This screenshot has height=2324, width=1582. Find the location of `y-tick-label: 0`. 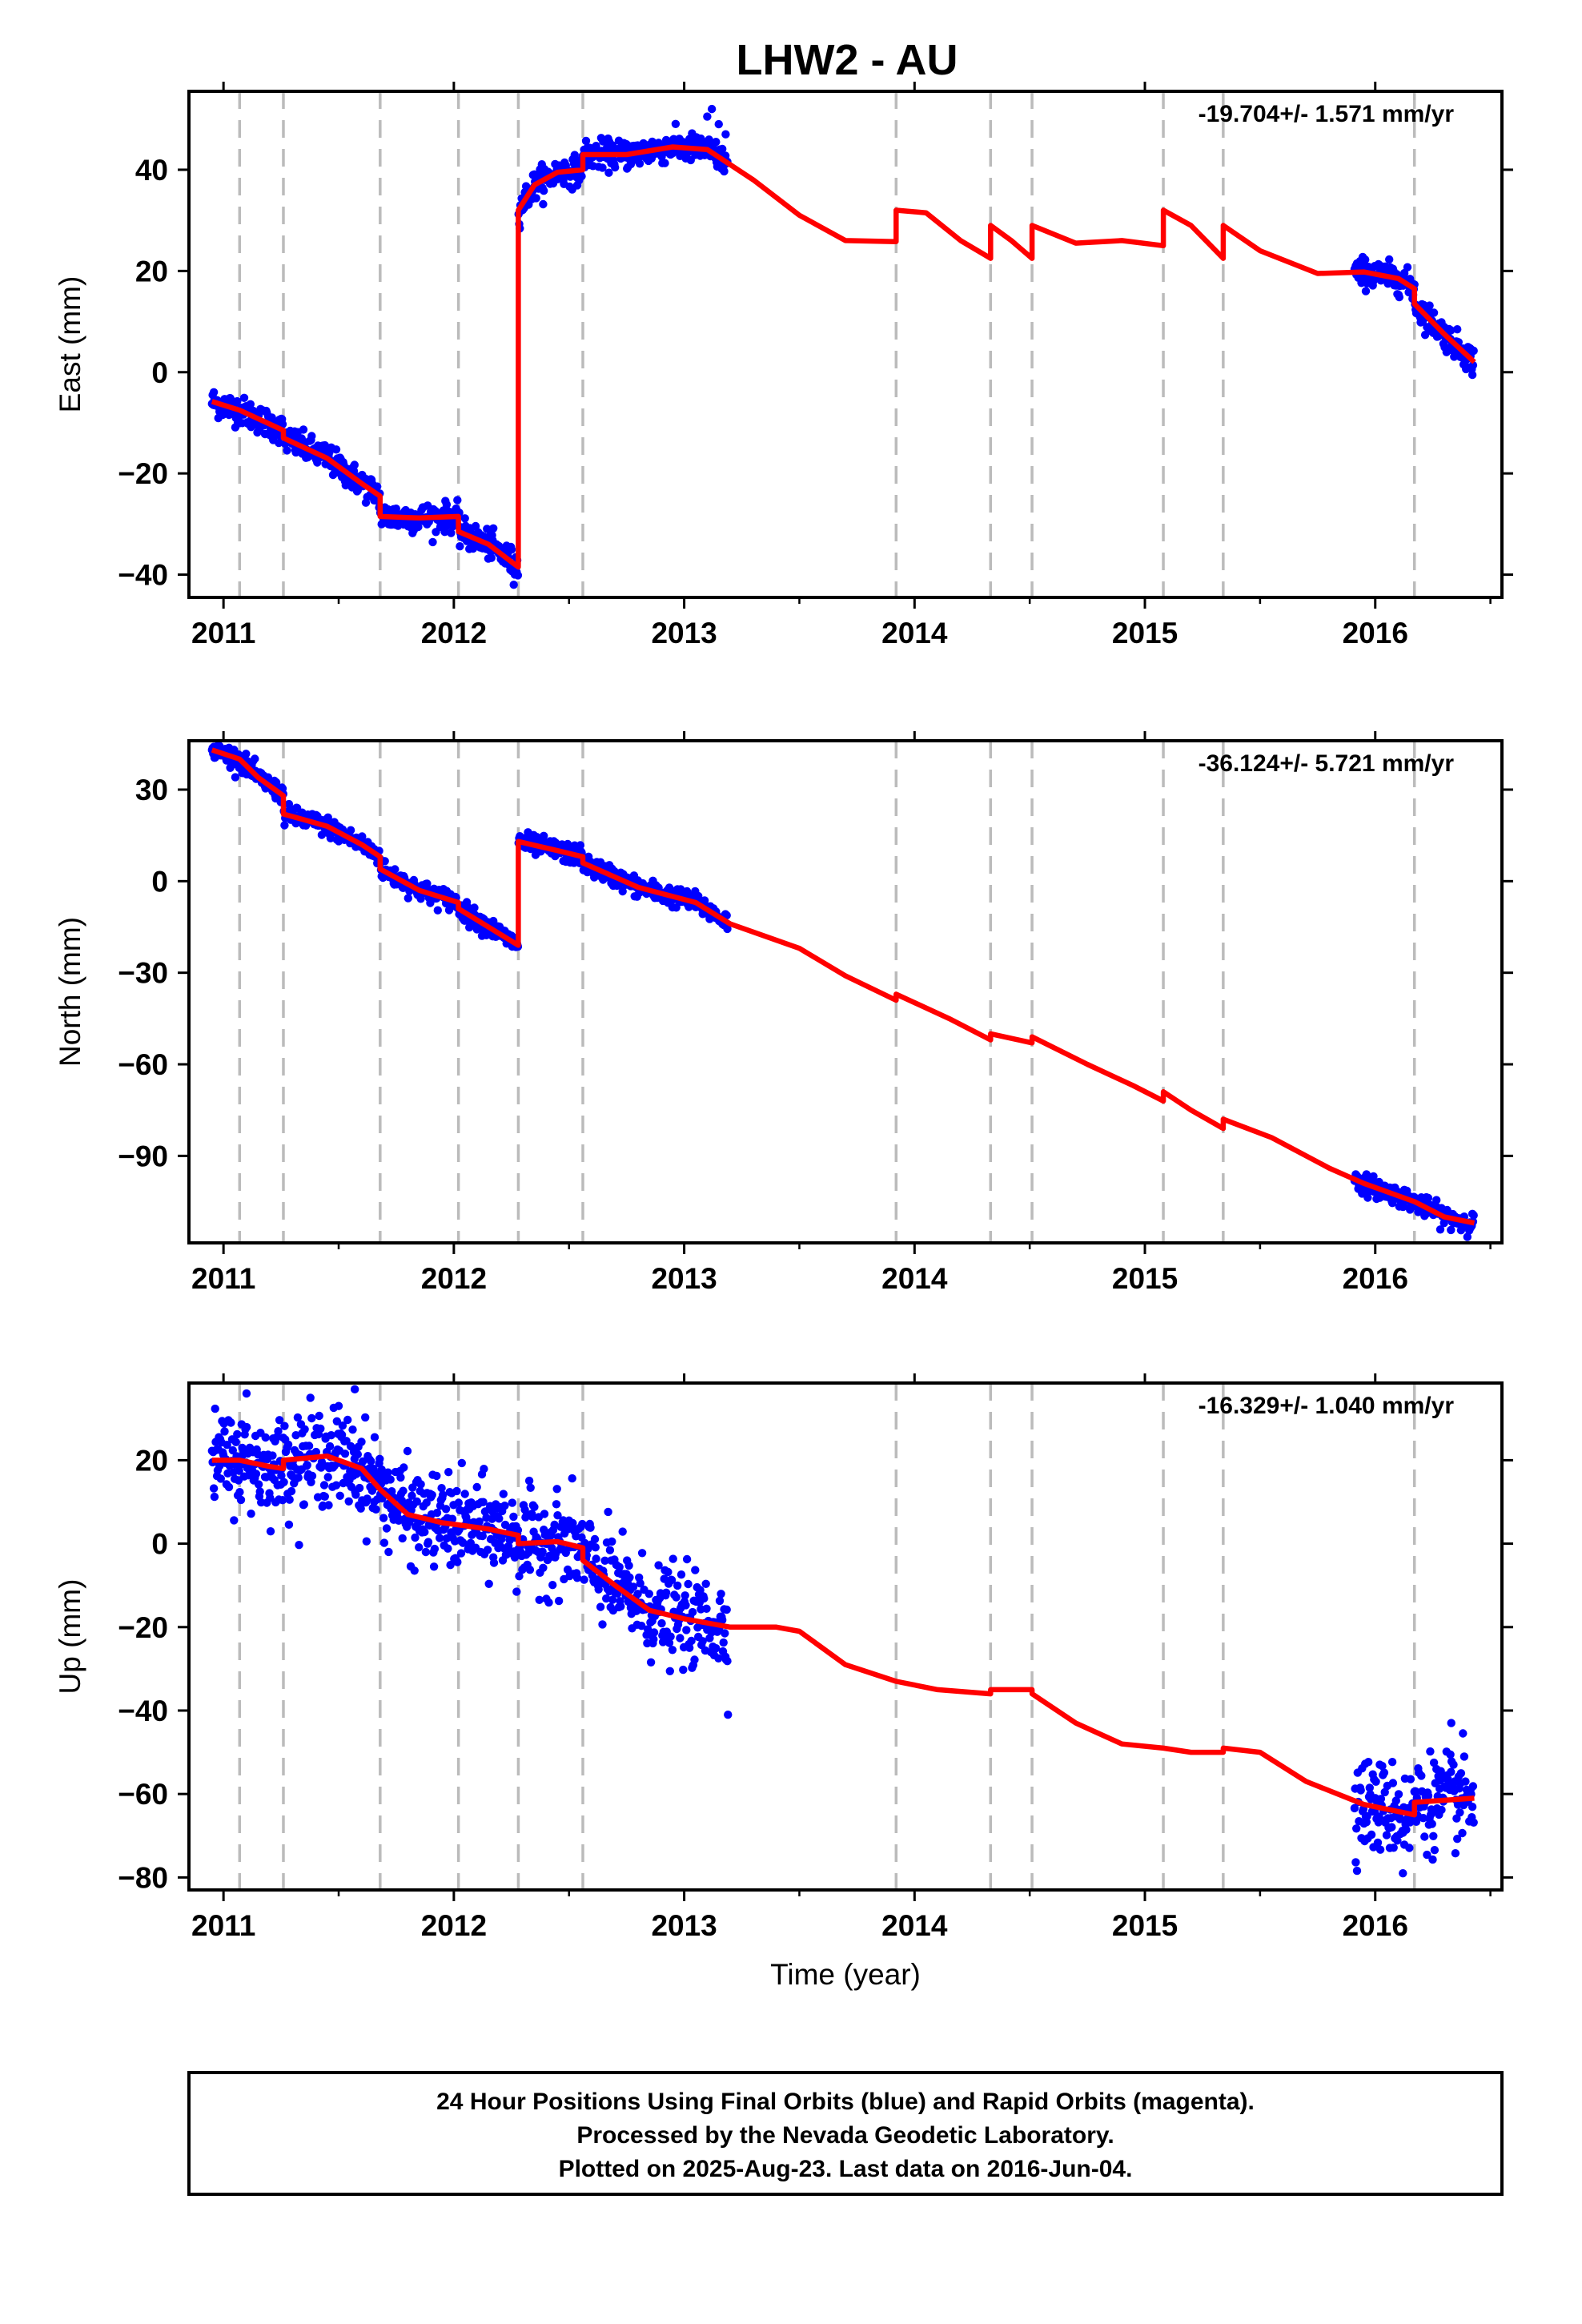

y-tick-label: 0 is located at coordinates (159, 1544).